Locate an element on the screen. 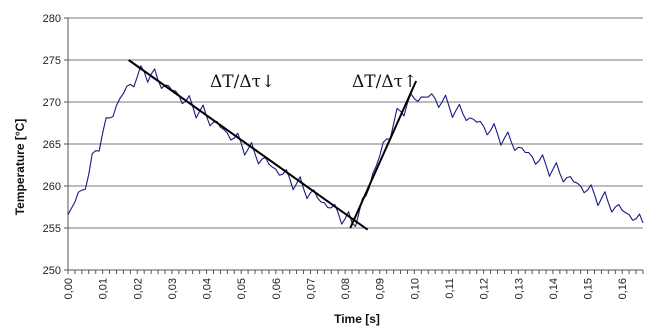  x-tick-label: 0,06 is located at coordinates (277, 288).